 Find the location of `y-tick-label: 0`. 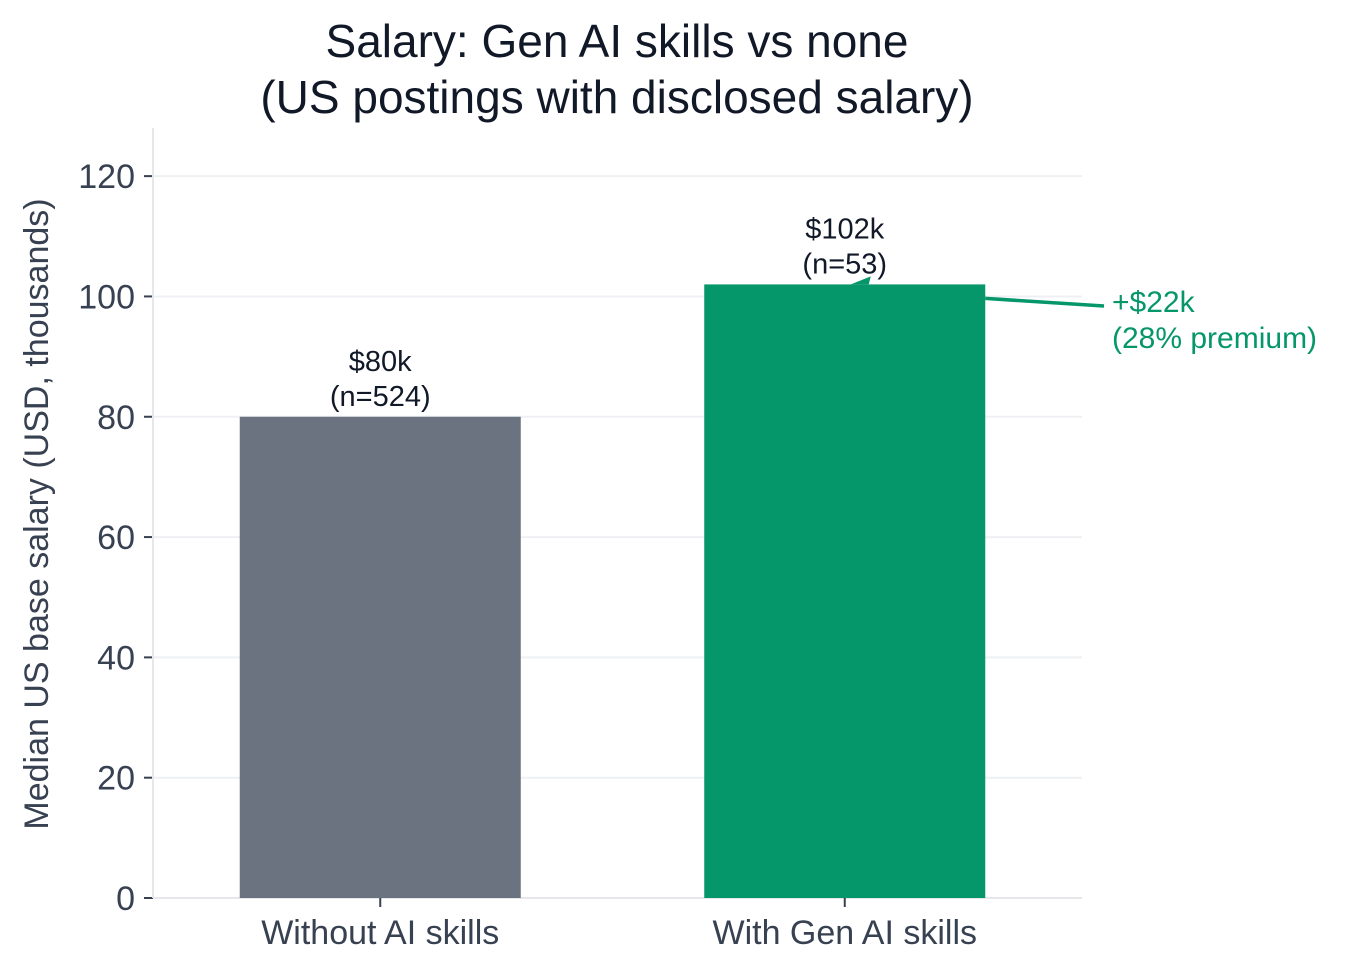

y-tick-label: 0 is located at coordinates (125, 899).